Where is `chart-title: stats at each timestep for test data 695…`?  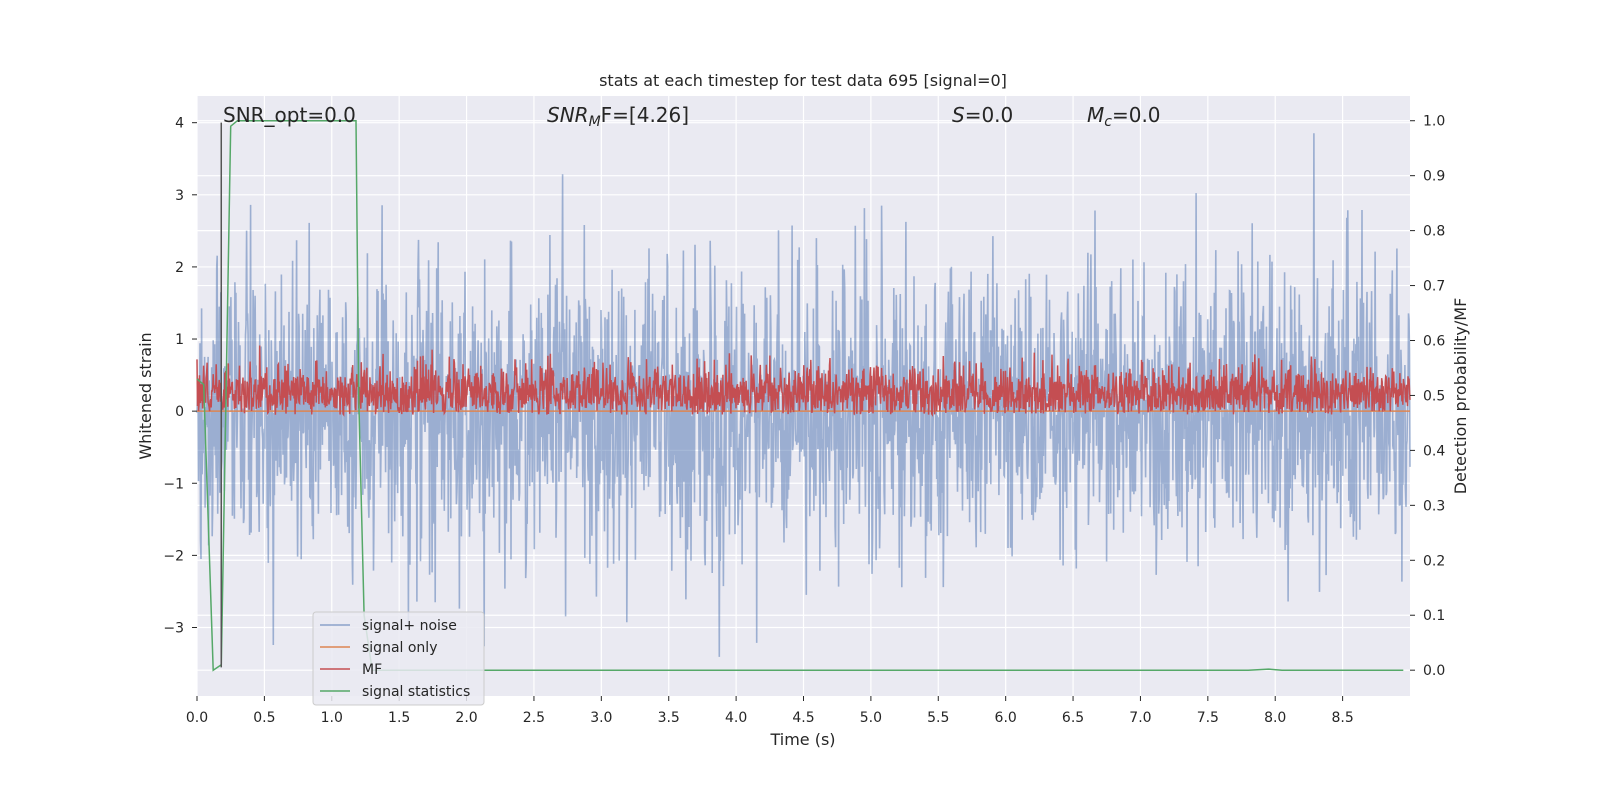
chart-title: stats at each timestep for test data 695… is located at coordinates (803, 80).